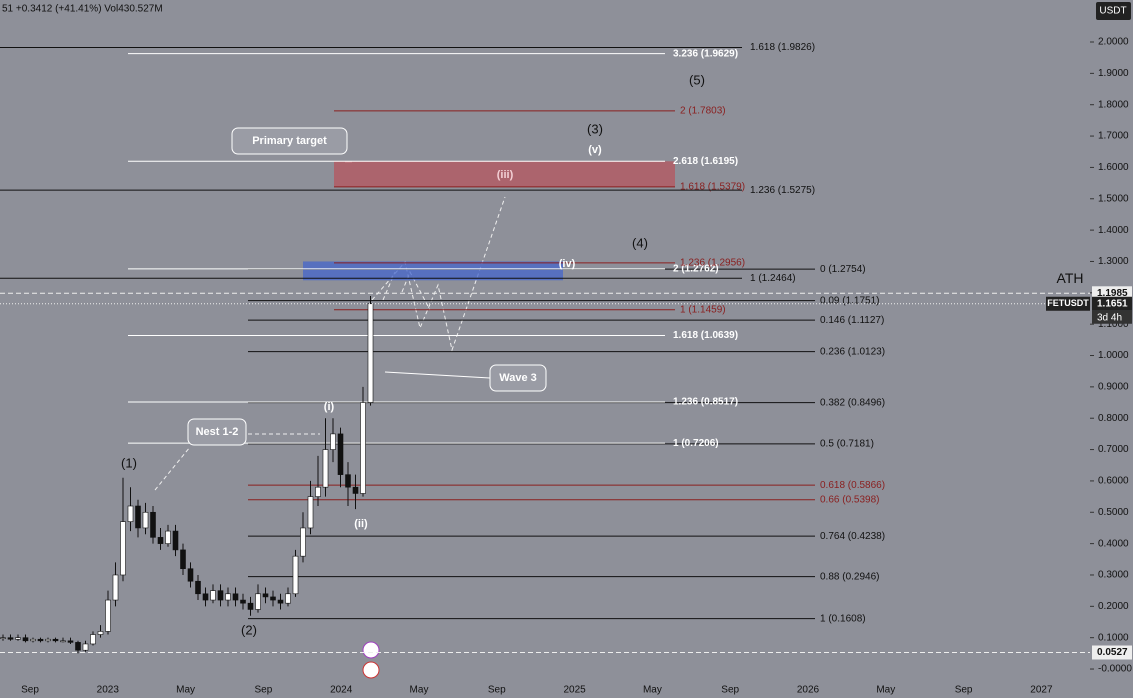  I want to click on header: 51 +0.3412 (+41.41%) Vol430.527M, so click(82, 9).